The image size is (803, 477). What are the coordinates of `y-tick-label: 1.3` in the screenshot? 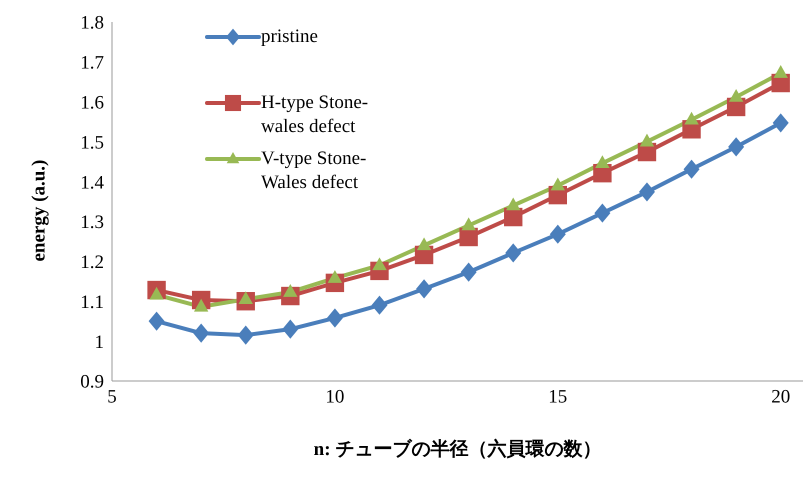 It's located at (92, 223).